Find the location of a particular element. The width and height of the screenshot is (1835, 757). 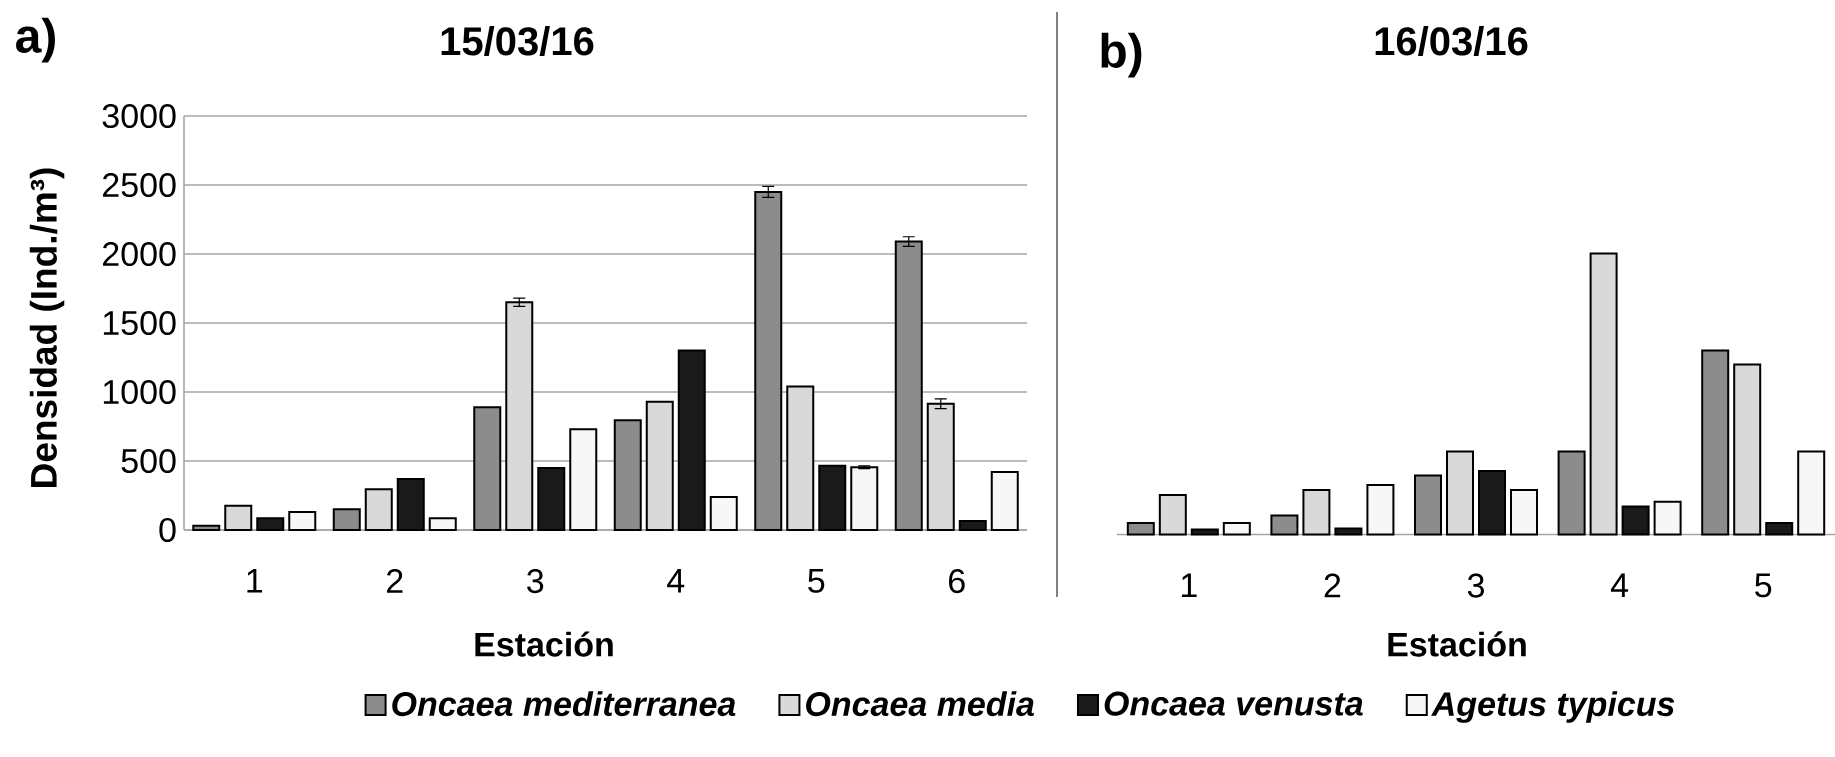

y-tick-label: 500 is located at coordinates (148, 461).